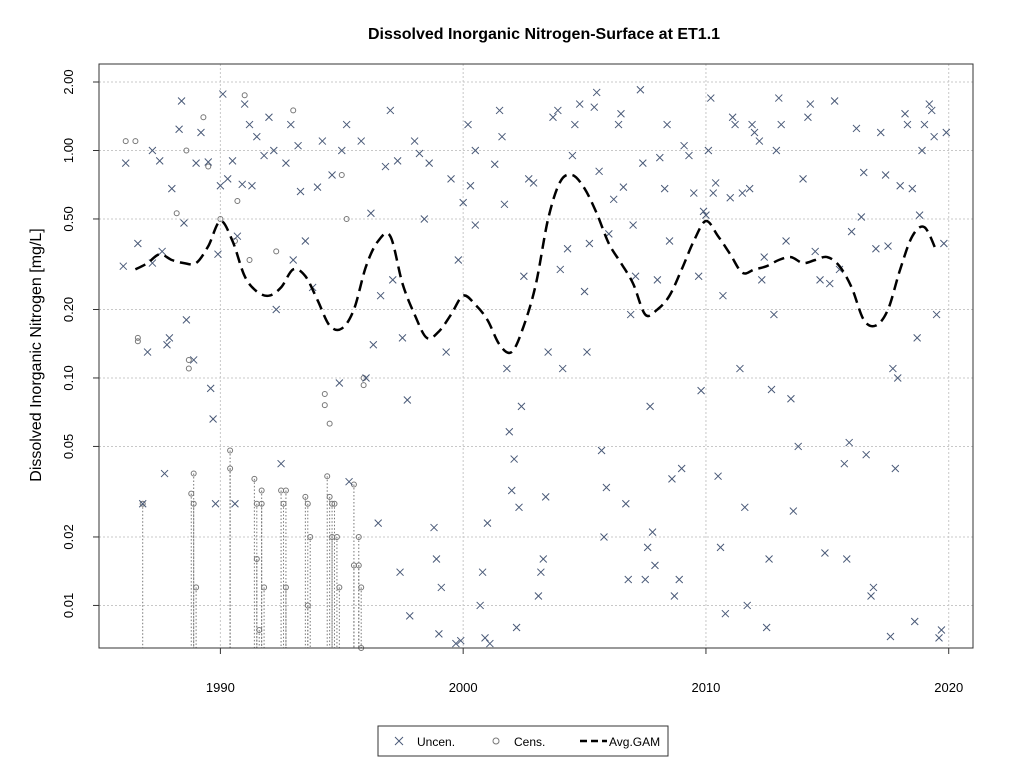 The image size is (1024, 768). I want to click on y-tick-label: 0.02, so click(68, 536).